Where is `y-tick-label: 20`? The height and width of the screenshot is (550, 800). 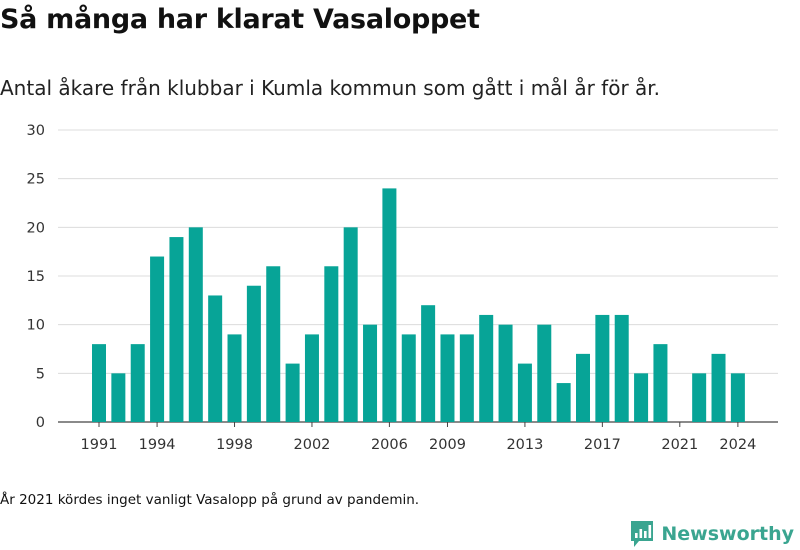 y-tick-label: 20 is located at coordinates (36, 228).